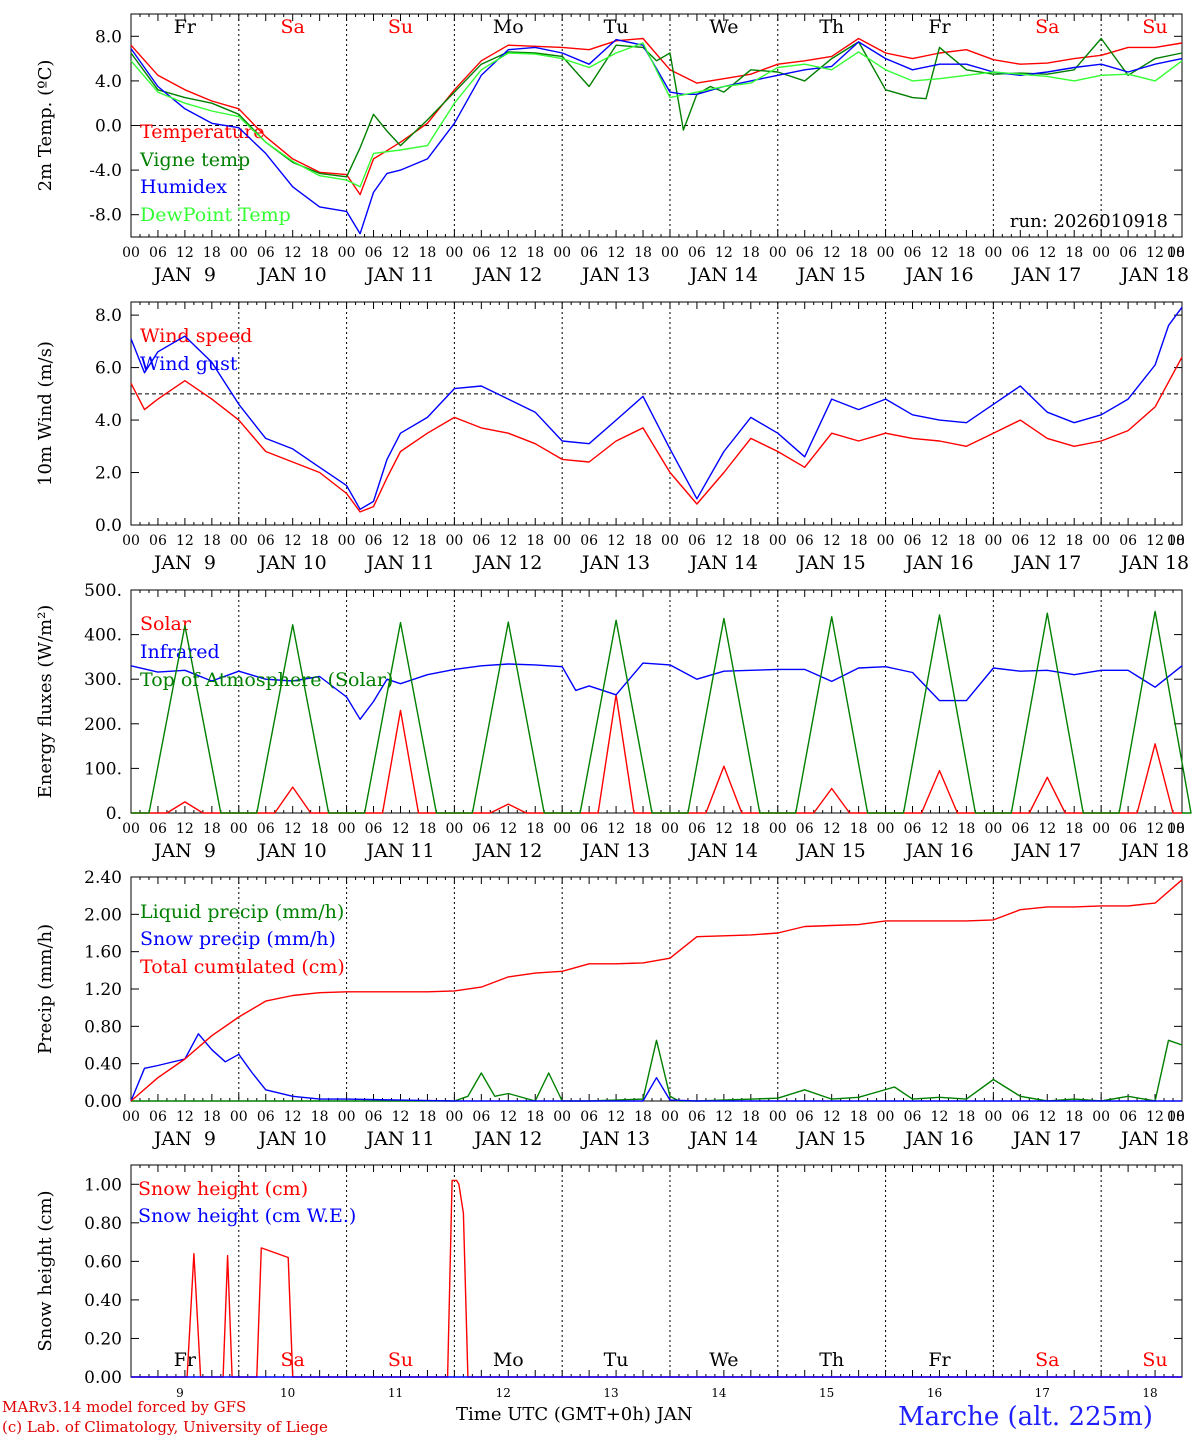  Describe the element at coordinates (723, 563) in the screenshot. I see `date-label: JAN 14` at that location.